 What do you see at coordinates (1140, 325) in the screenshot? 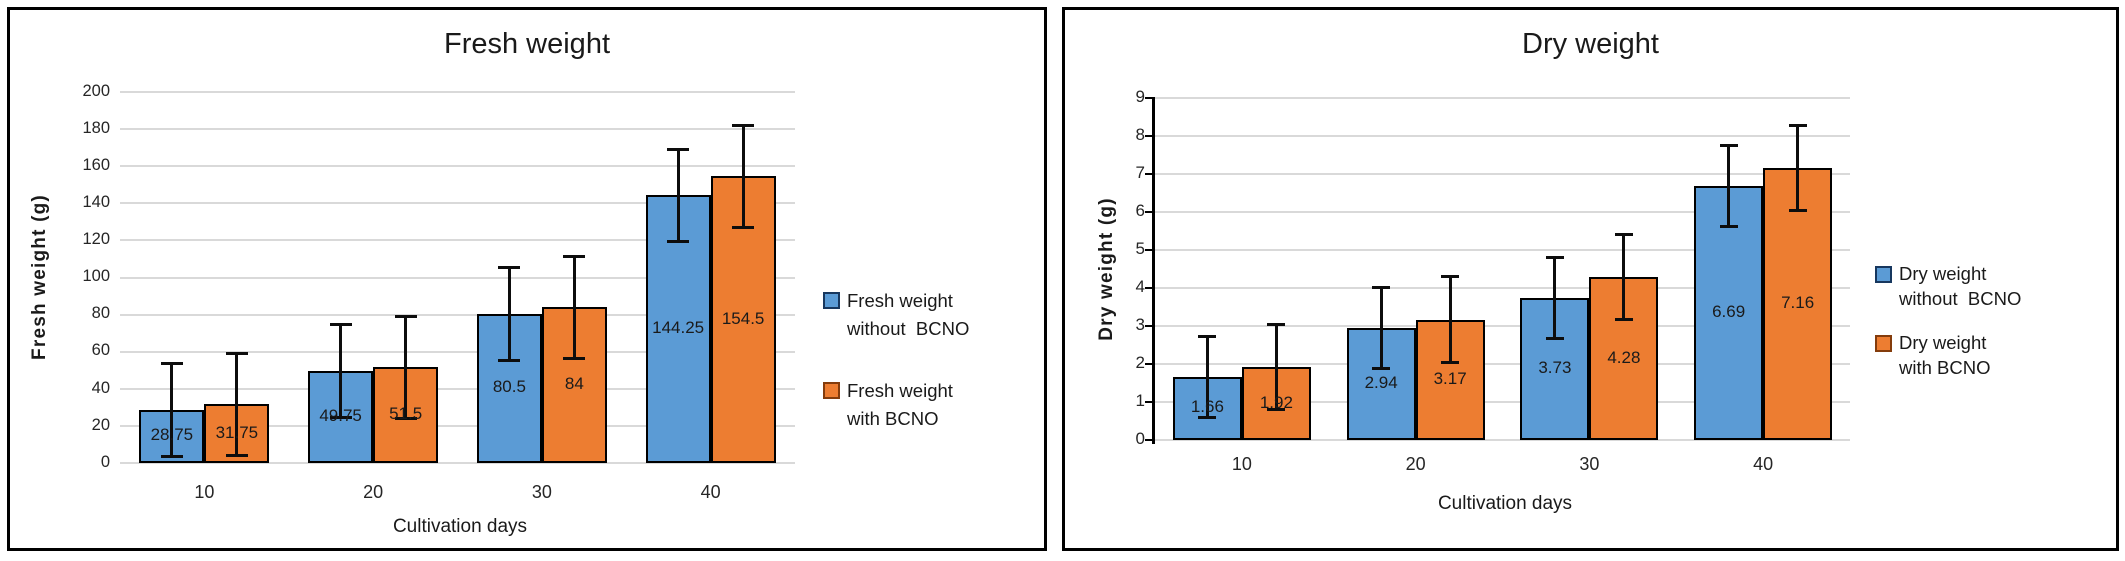
I see `y-tick-label: 3` at bounding box center [1140, 325].